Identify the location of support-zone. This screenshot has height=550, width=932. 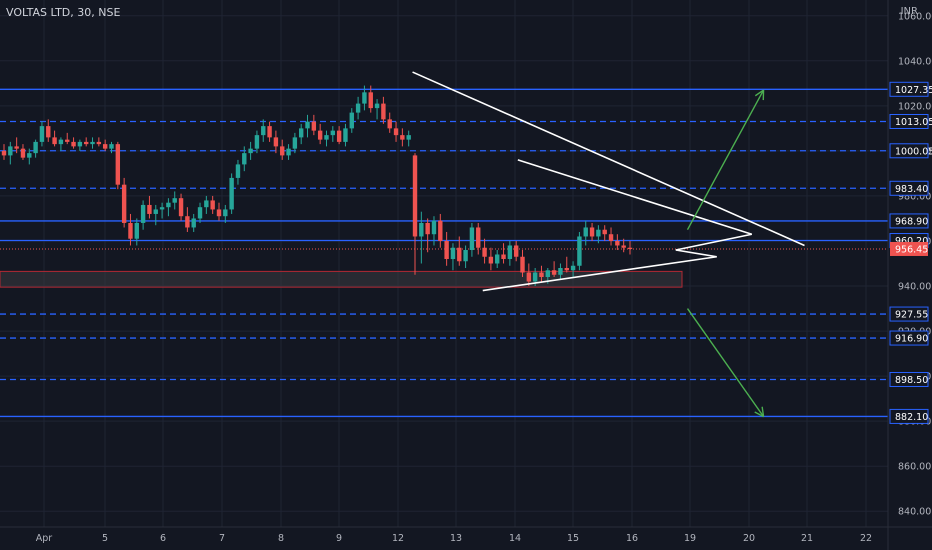
(341, 279).